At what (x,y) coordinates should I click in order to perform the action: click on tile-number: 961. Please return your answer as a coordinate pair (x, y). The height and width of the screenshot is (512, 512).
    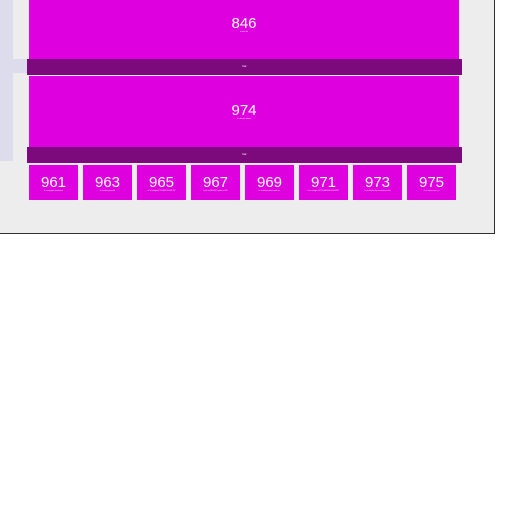
    Looking at the image, I should click on (53, 182).